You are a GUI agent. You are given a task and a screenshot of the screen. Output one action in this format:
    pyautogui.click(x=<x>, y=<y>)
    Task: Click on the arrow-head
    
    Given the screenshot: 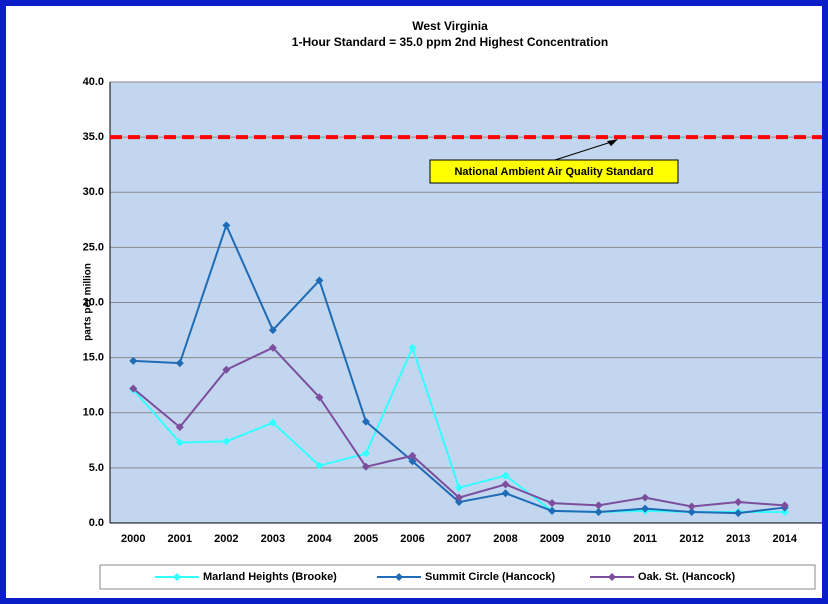 What is the action you would take?
    pyautogui.click(x=612, y=143)
    